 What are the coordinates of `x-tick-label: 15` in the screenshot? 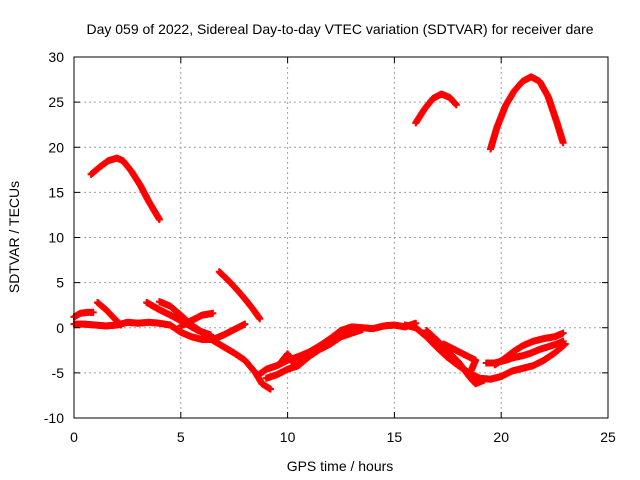 It's located at (395, 437).